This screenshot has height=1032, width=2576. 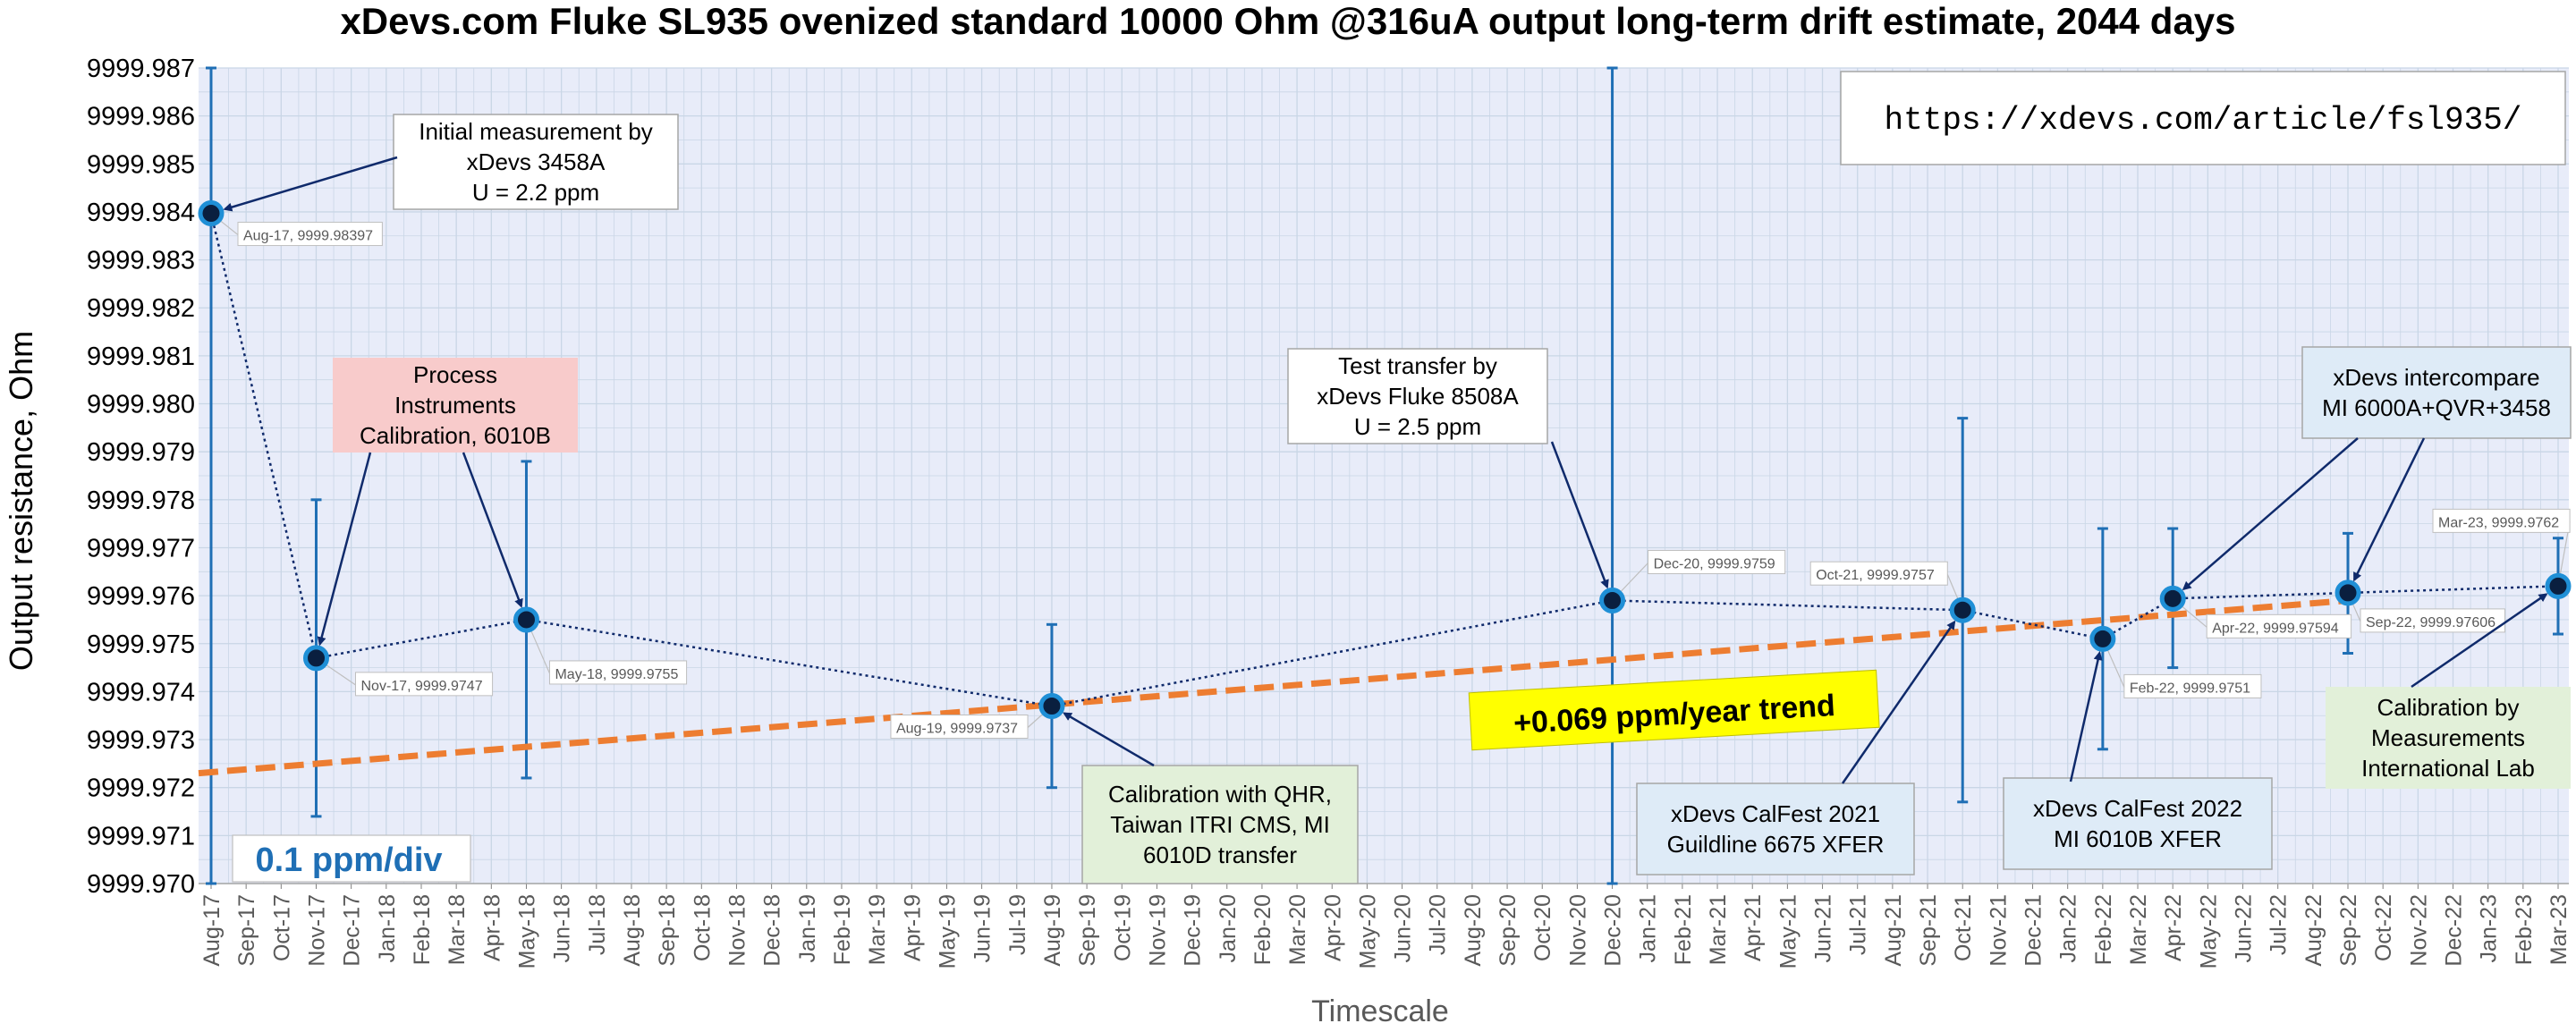 I want to click on annotation: xDevs intercompare MI 6000A+QVR+3458, so click(x=2377, y=468).